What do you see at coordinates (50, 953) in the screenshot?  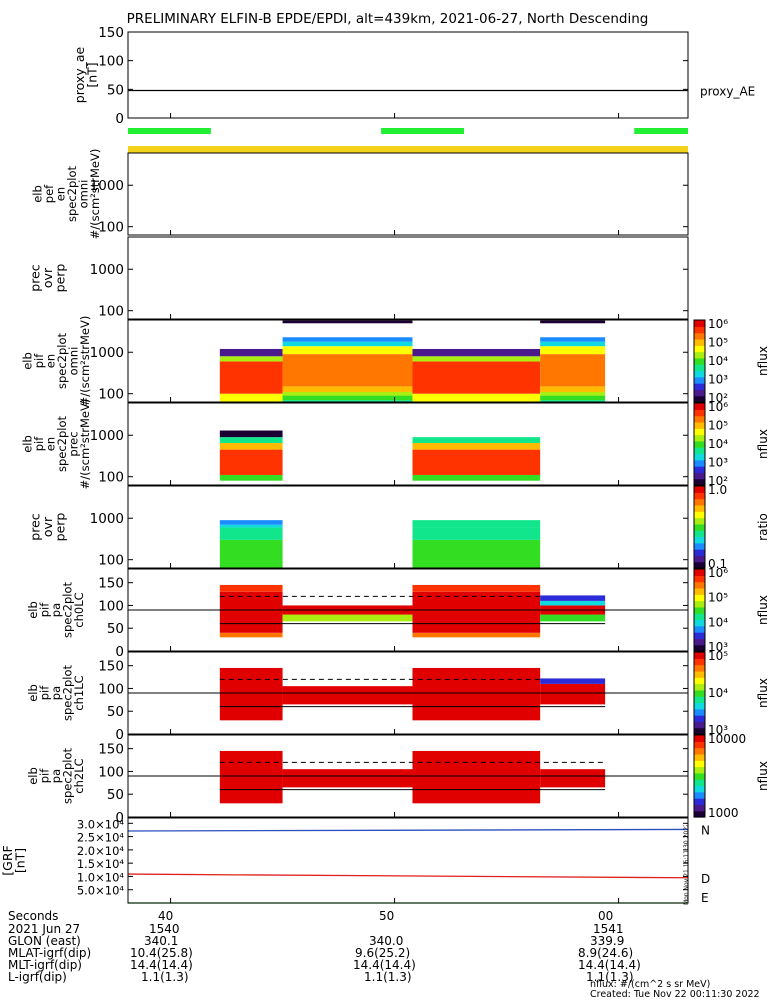 I see `footer-label-mlat: MLAT-igrf(dip)` at bounding box center [50, 953].